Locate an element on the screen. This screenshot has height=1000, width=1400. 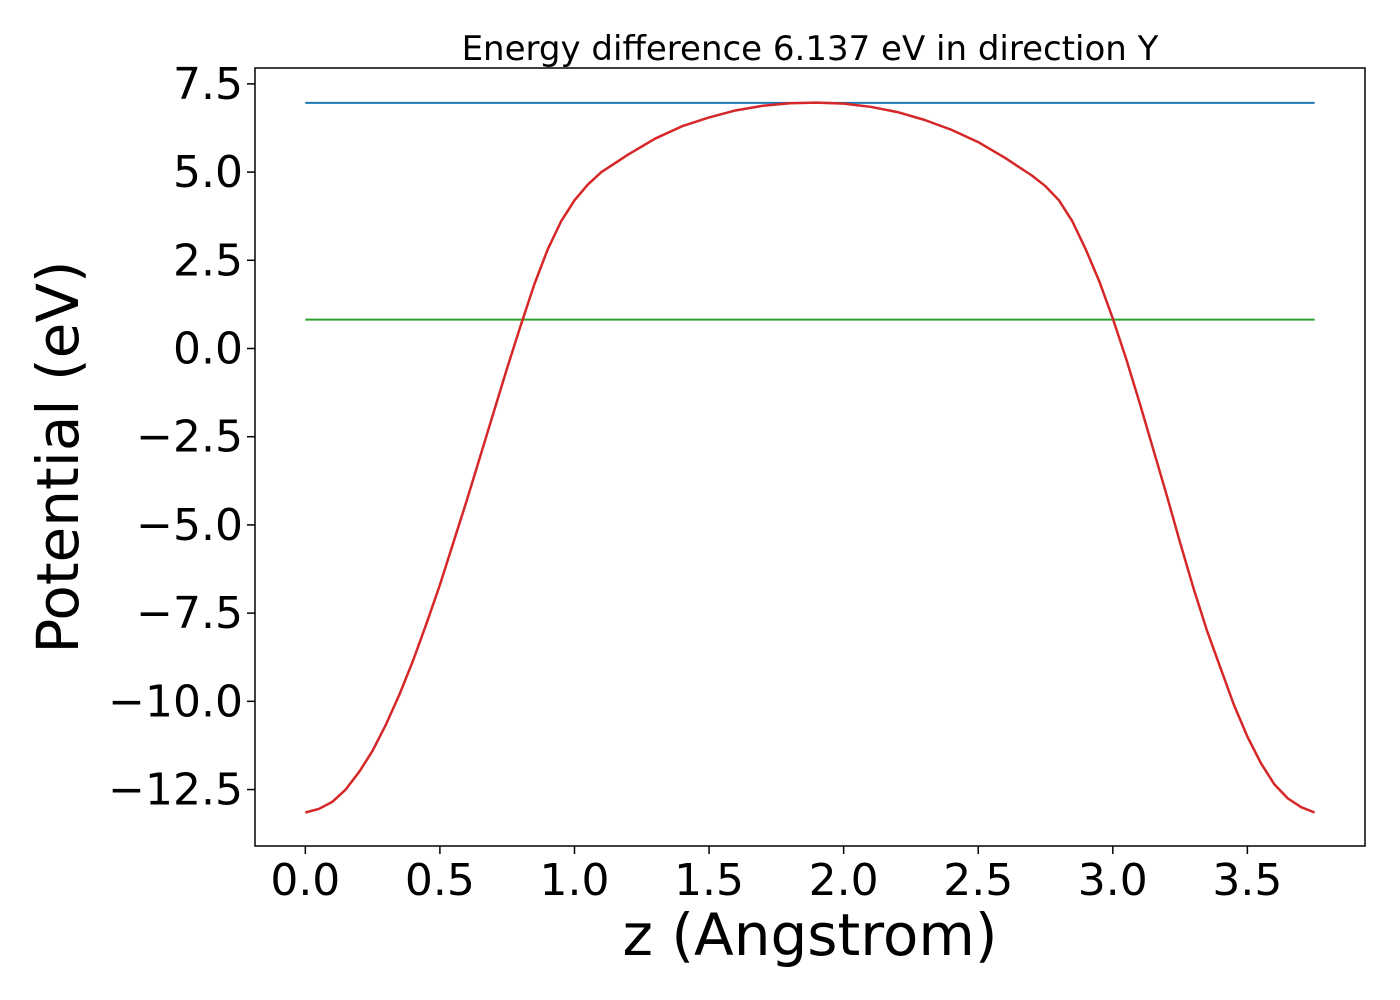
y-tick-label: −7.5 is located at coordinates (189, 613).